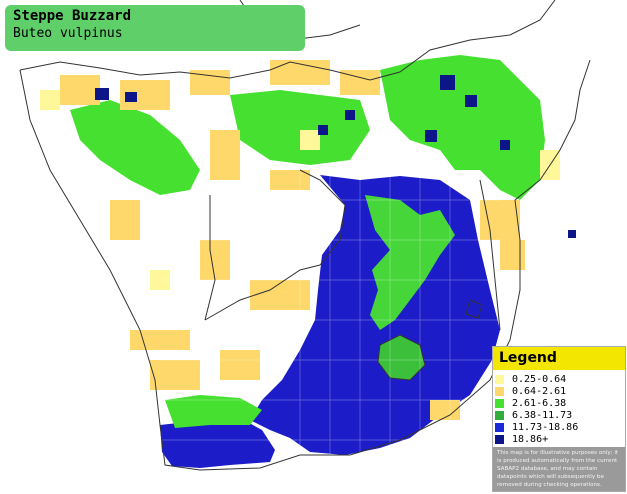  What do you see at coordinates (539, 379) in the screenshot?
I see `legend-label: 0.25-0.64` at bounding box center [539, 379].